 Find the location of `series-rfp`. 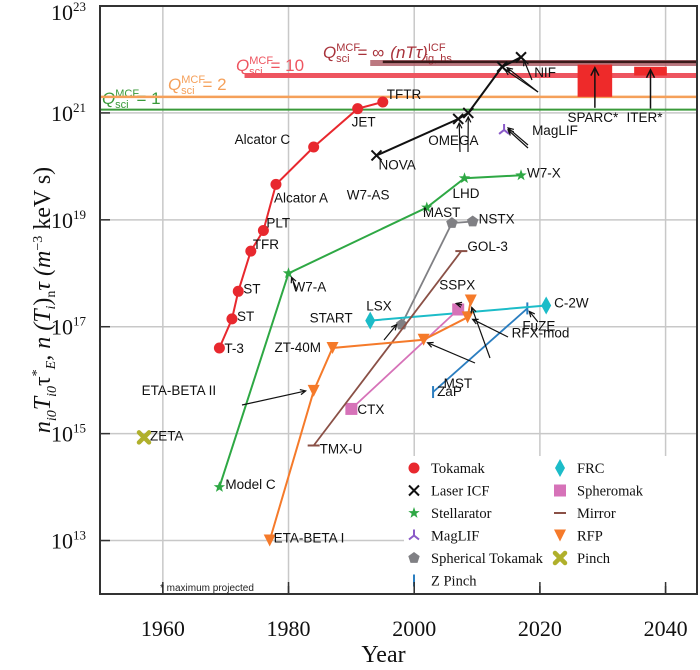

series-rfp is located at coordinates (370, 420).